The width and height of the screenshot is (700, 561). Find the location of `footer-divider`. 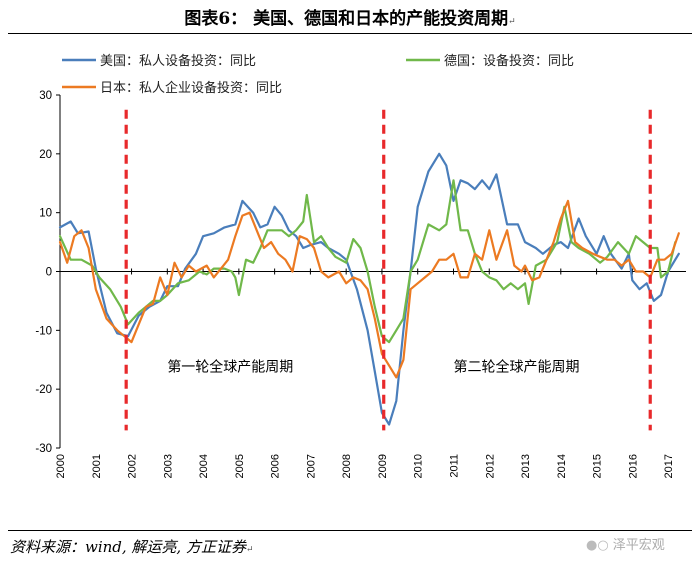

footer-divider is located at coordinates (350, 530).